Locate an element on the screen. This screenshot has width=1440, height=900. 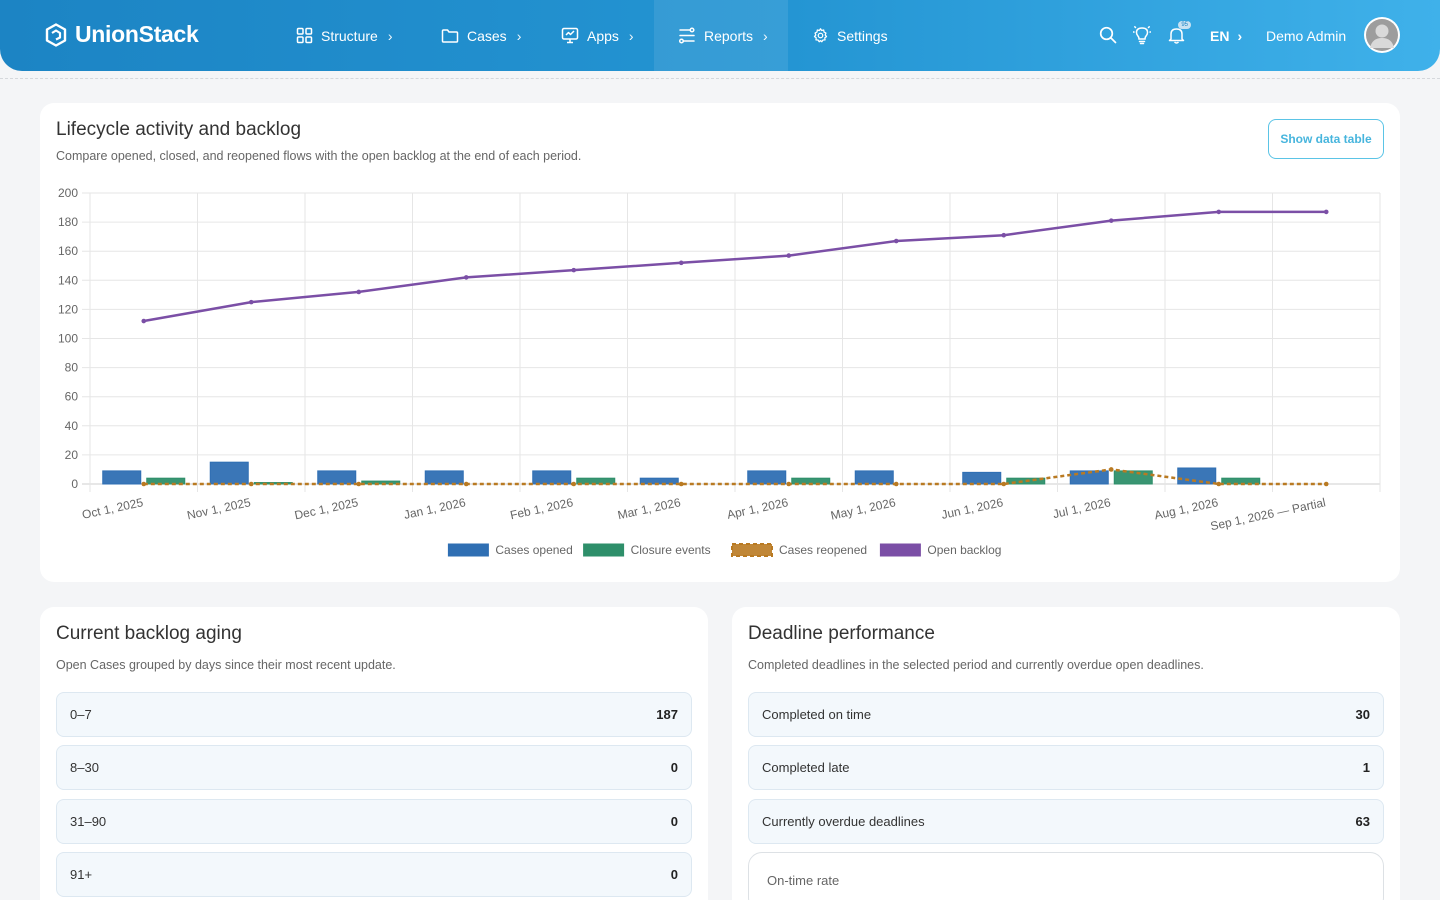
on-time-rate-box: On-time rate is located at coordinates (1066, 876).